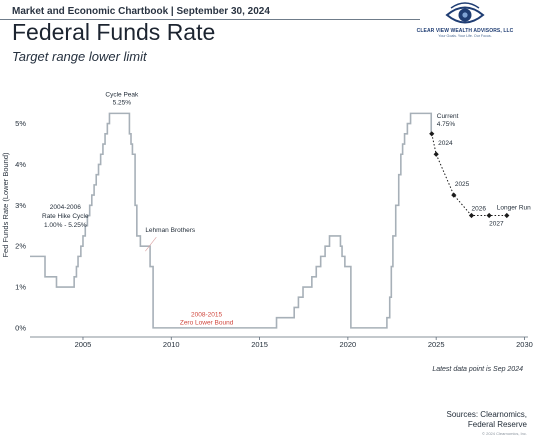 The image size is (541, 440). I want to click on chart-subtitle: Target range lower limit, so click(79, 56).